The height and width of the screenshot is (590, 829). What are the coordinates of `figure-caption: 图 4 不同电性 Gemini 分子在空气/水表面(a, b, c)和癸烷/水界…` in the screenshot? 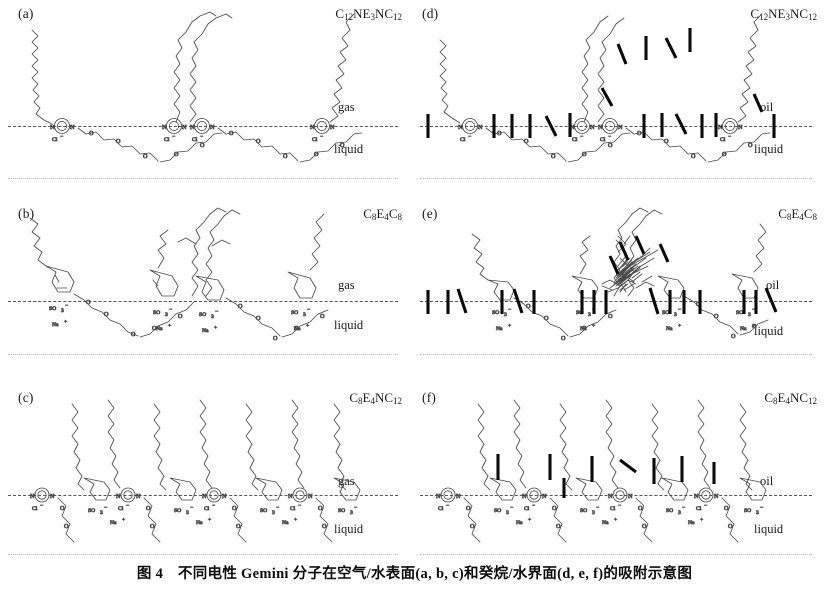 It's located at (414, 574).